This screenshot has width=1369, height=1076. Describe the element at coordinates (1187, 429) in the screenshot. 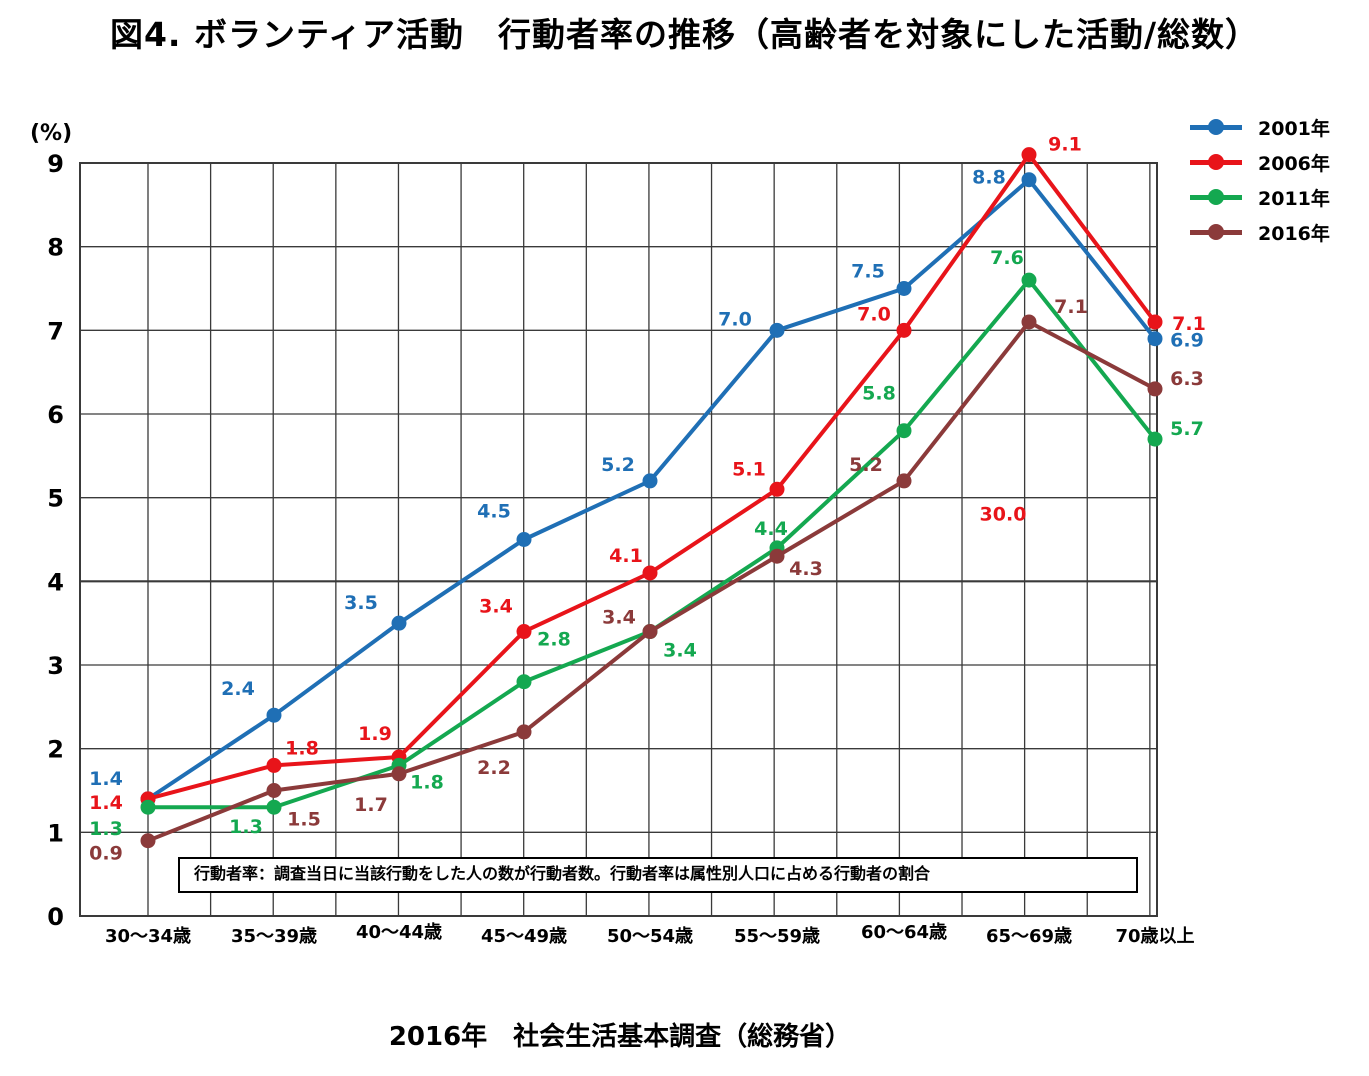

I see `data-label: 5.7` at that location.